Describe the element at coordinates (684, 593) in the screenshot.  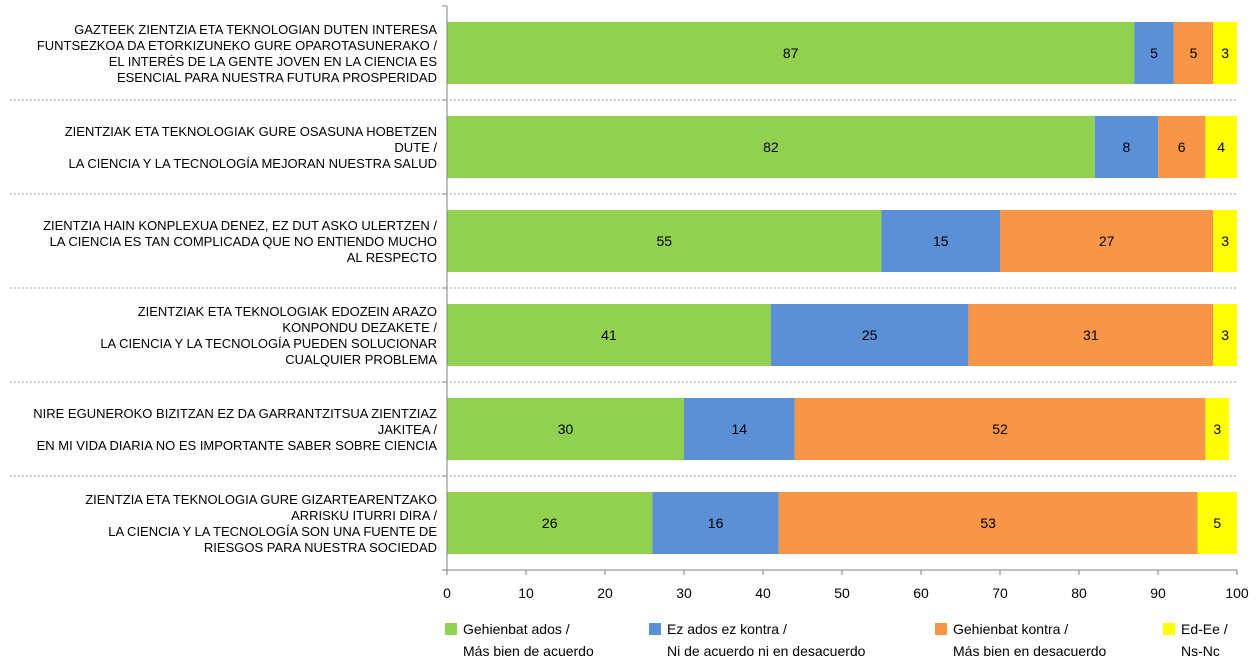
I see `x-tick-label: 30` at that location.